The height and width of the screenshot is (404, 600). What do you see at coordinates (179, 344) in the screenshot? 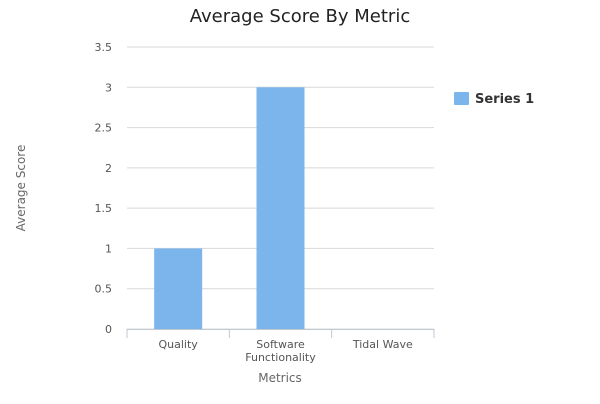
I see `x-tick-label: Quality` at bounding box center [179, 344].